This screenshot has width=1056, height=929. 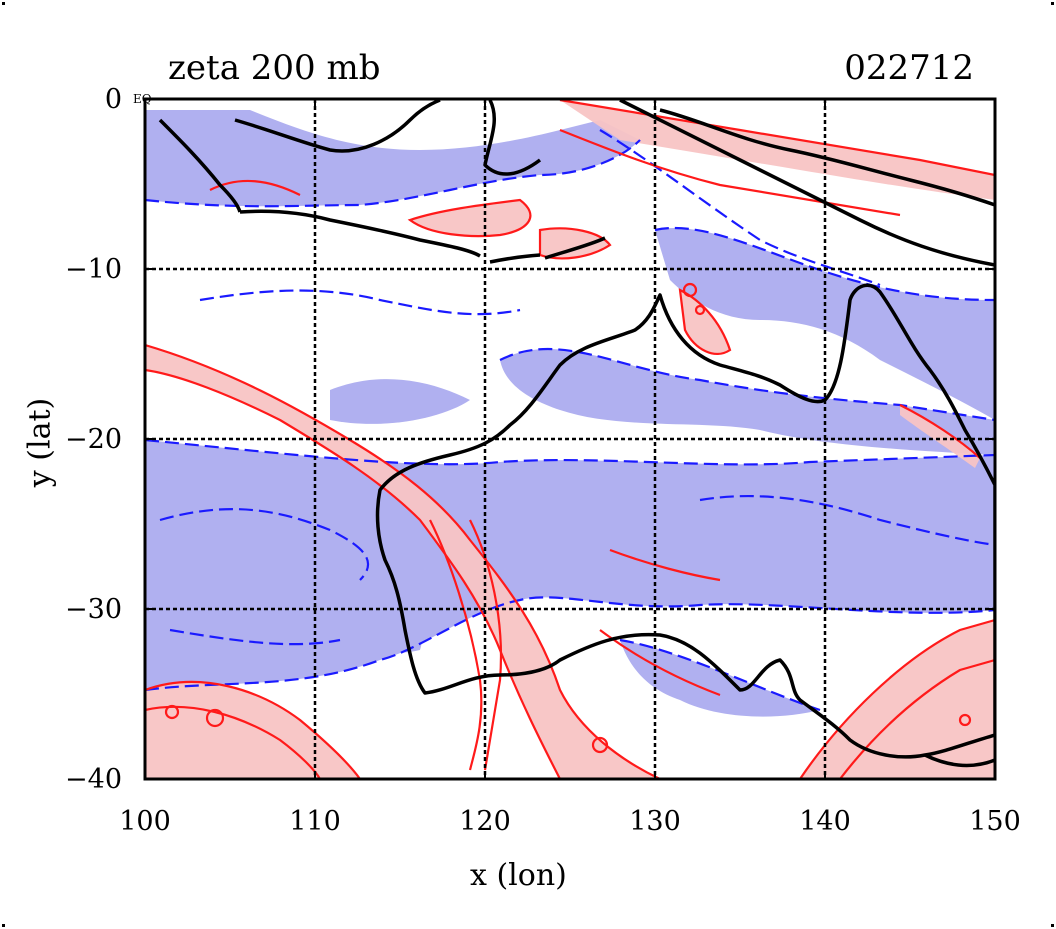 What do you see at coordinates (142, 99) in the screenshot?
I see `eq-label: EQ` at bounding box center [142, 99].